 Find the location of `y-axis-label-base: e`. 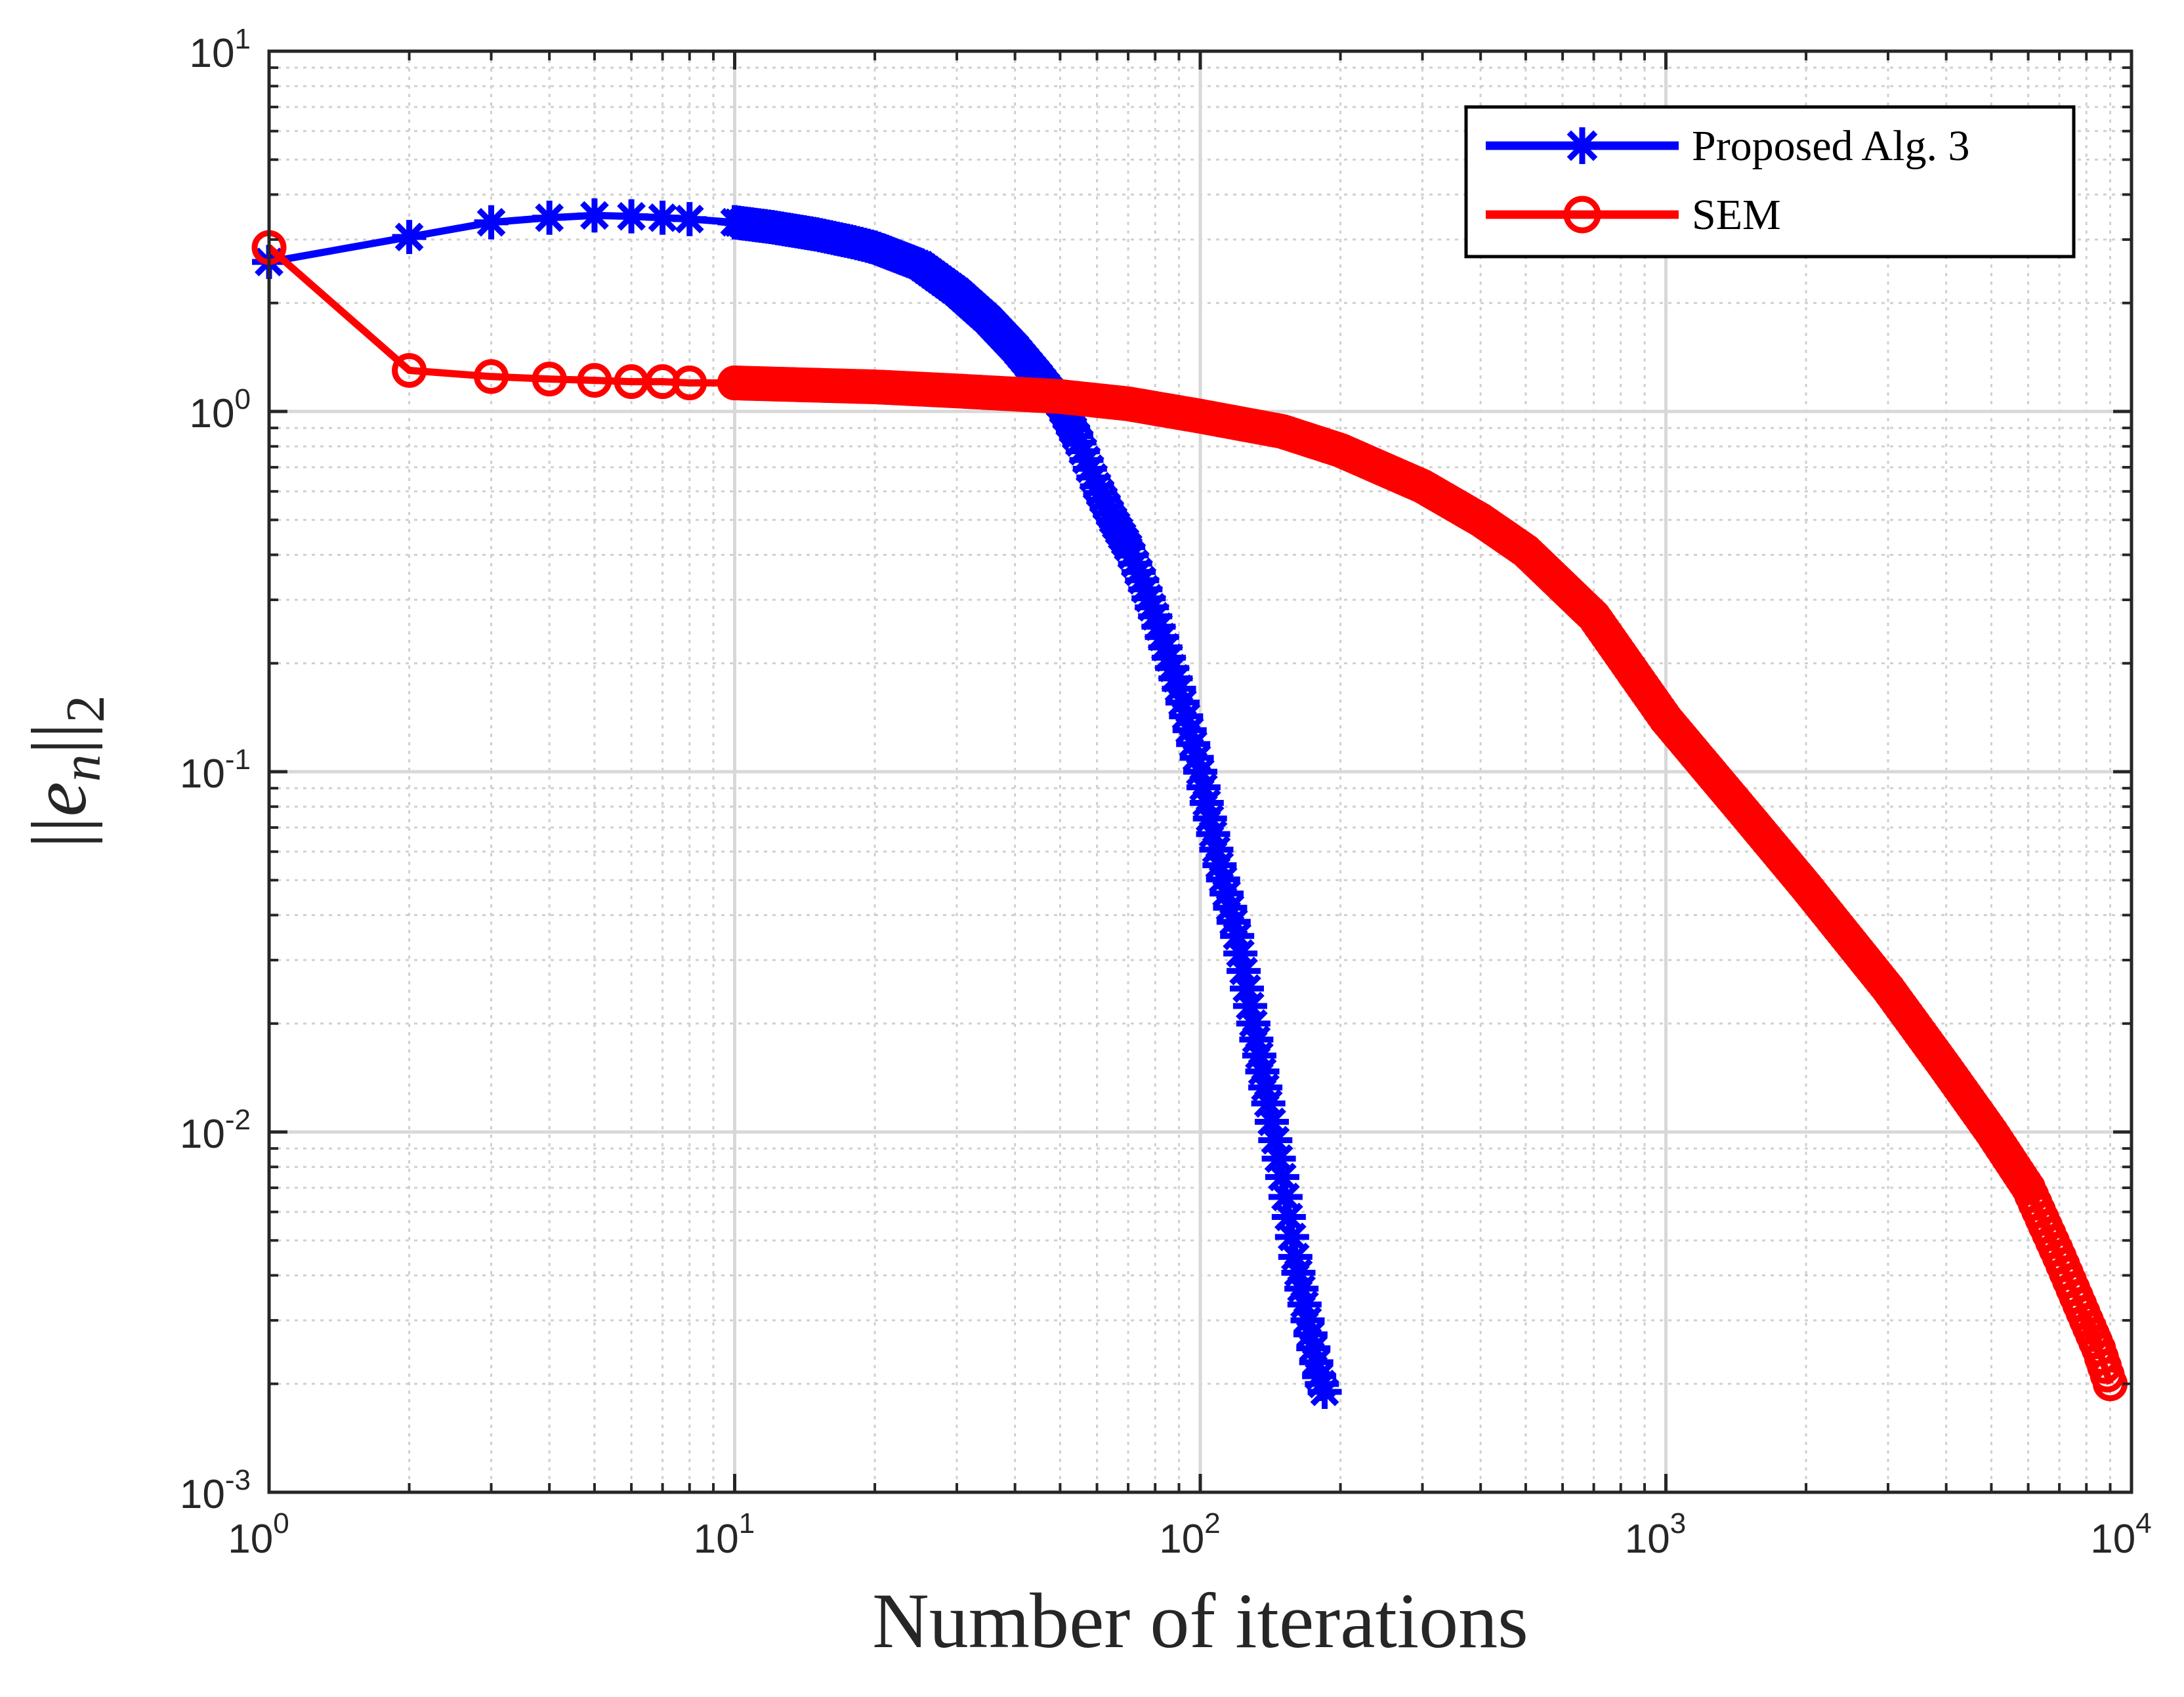

y-axis-label-base: e is located at coordinates (58, 799).